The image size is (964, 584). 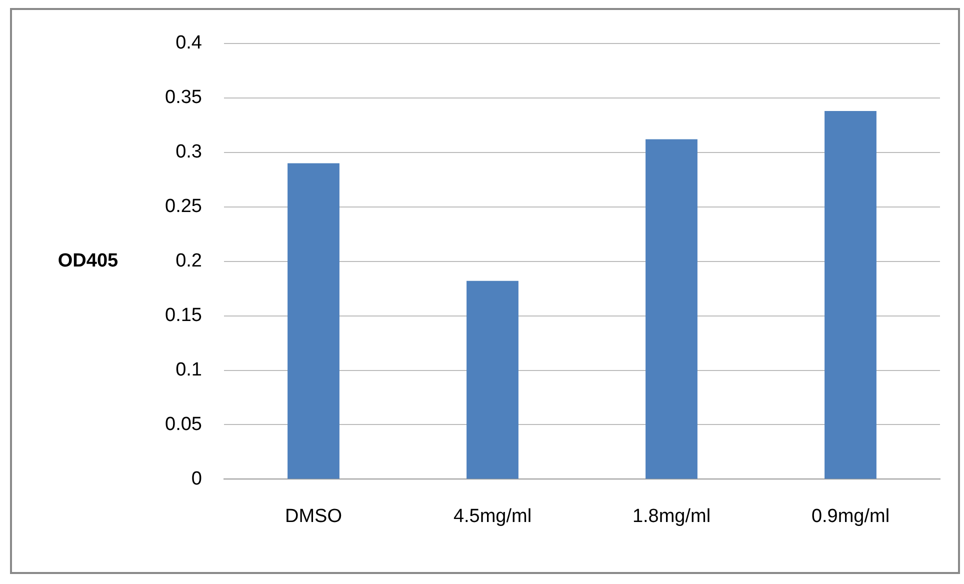 What do you see at coordinates (189, 43) in the screenshot?
I see `y-tick-label: 0.4` at bounding box center [189, 43].